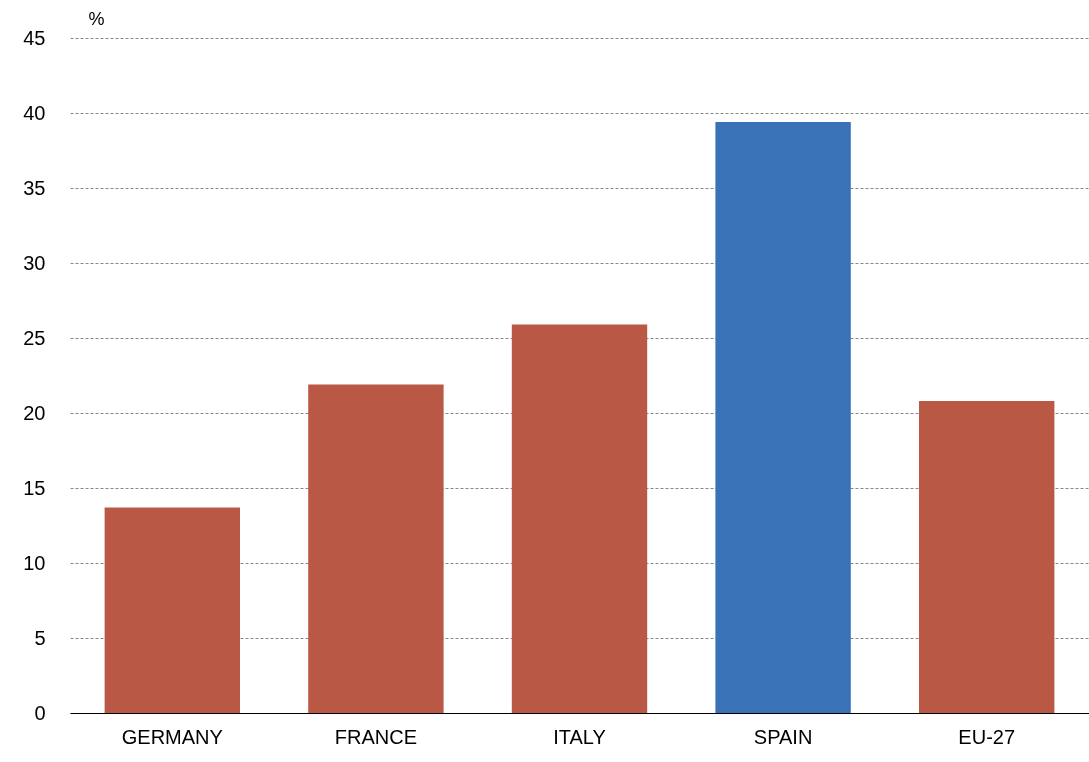 Image resolution: width=1089 pixels, height=762 pixels. Describe the element at coordinates (987, 736) in the screenshot. I see `x-tick-label: EU-27` at that location.